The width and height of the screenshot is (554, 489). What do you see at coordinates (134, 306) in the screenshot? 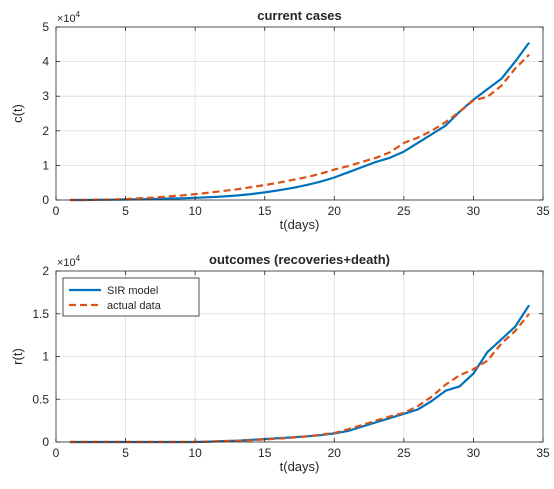
I see `chart2-legend-label-2: actual data` at bounding box center [134, 306].